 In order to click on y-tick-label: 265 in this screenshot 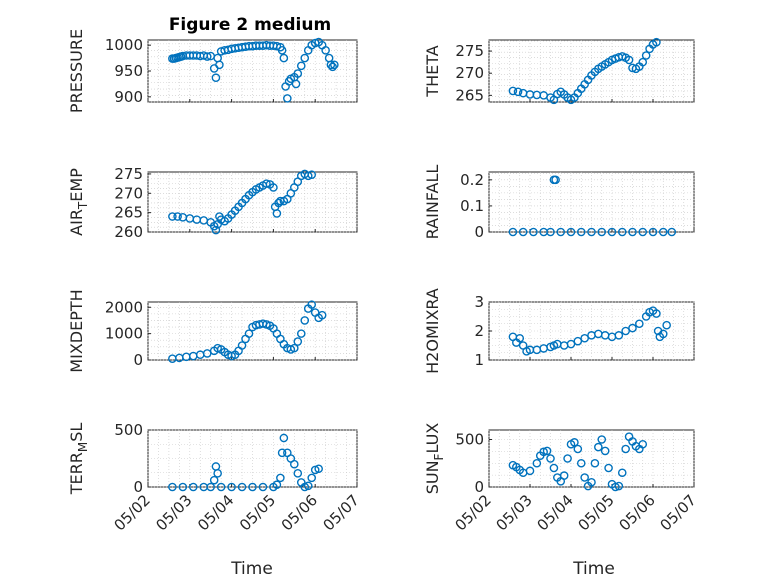, I will do `click(128, 213)`.